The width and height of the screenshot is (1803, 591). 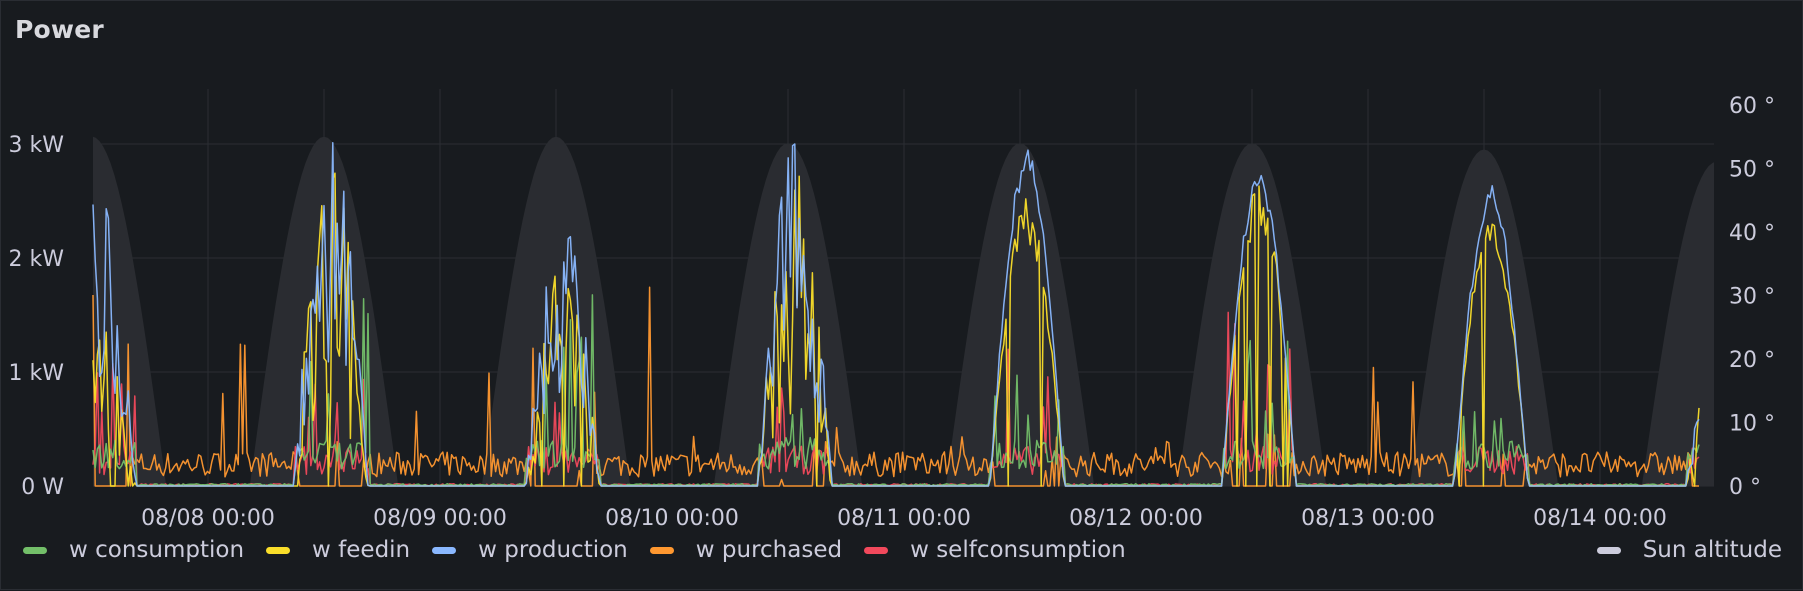 I want to click on y-axis-left-tick-label: 0 W, so click(x=42, y=487).